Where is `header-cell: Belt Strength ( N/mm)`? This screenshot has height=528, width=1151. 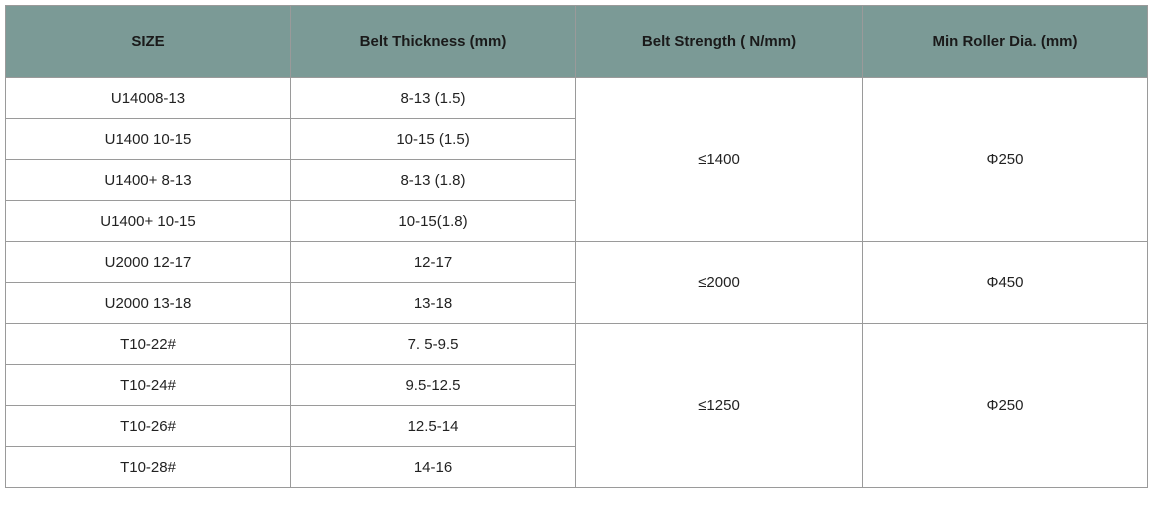 header-cell: Belt Strength ( N/mm) is located at coordinates (719, 41).